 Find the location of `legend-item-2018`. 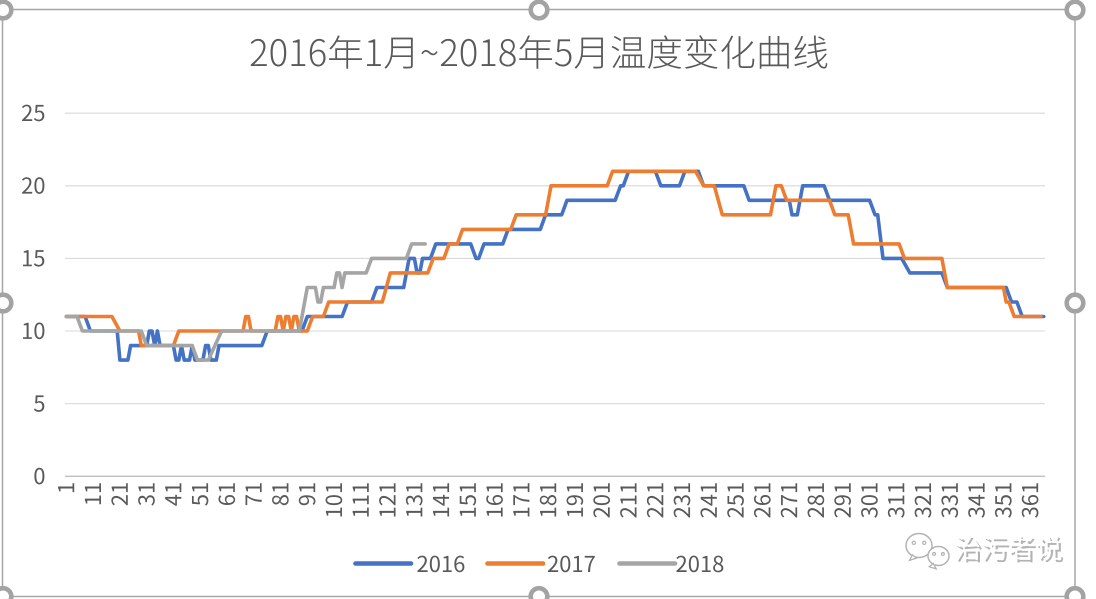

legend-item-2018 is located at coordinates (670, 564).